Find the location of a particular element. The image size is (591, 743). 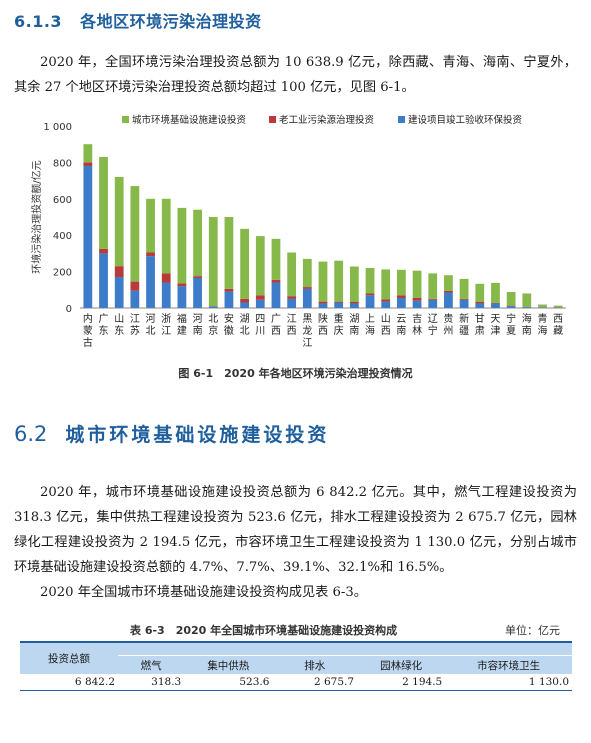

section2-heading: 6.2 城市环境基础设施建设投资 is located at coordinates (171, 433).